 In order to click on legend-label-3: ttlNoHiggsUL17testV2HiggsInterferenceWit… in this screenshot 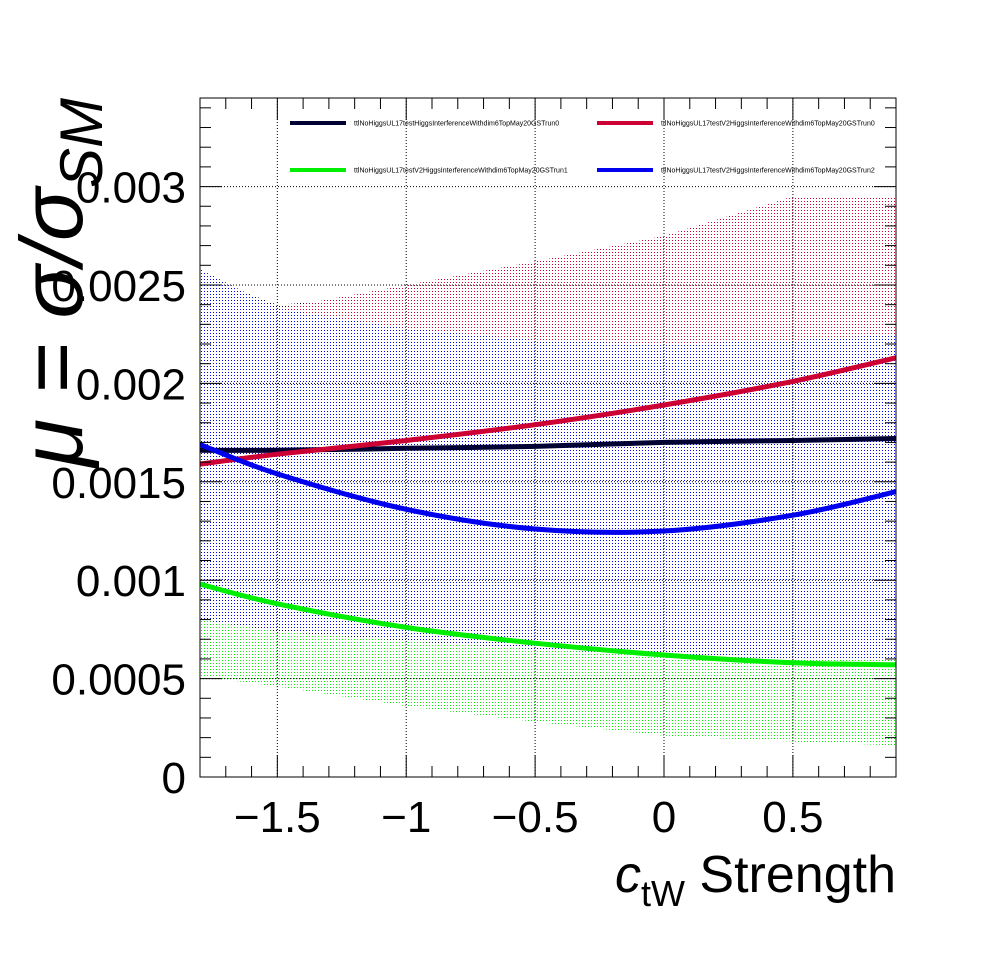, I will do `click(461, 171)`.